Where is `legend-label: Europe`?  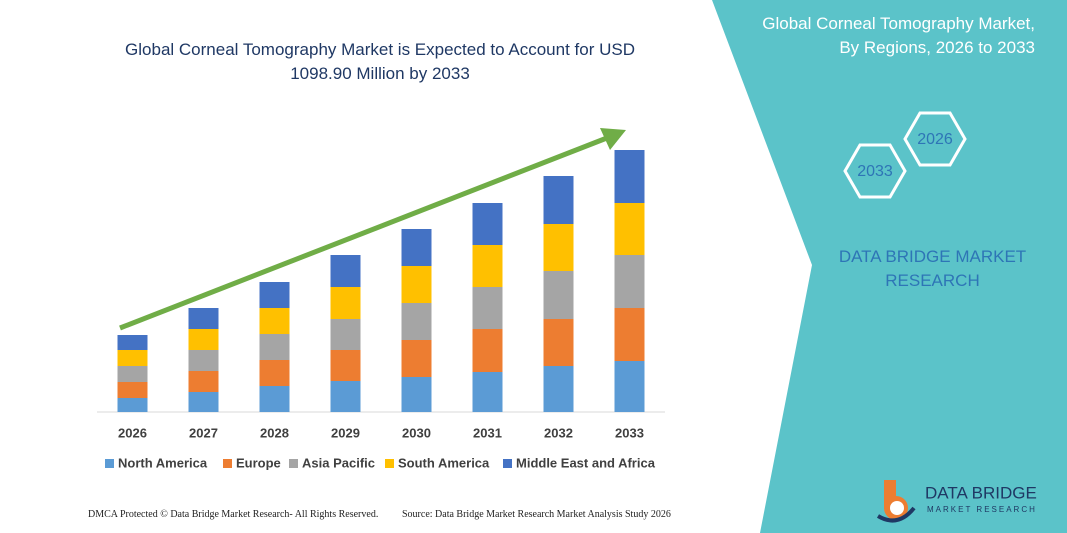
legend-label: Europe is located at coordinates (258, 462).